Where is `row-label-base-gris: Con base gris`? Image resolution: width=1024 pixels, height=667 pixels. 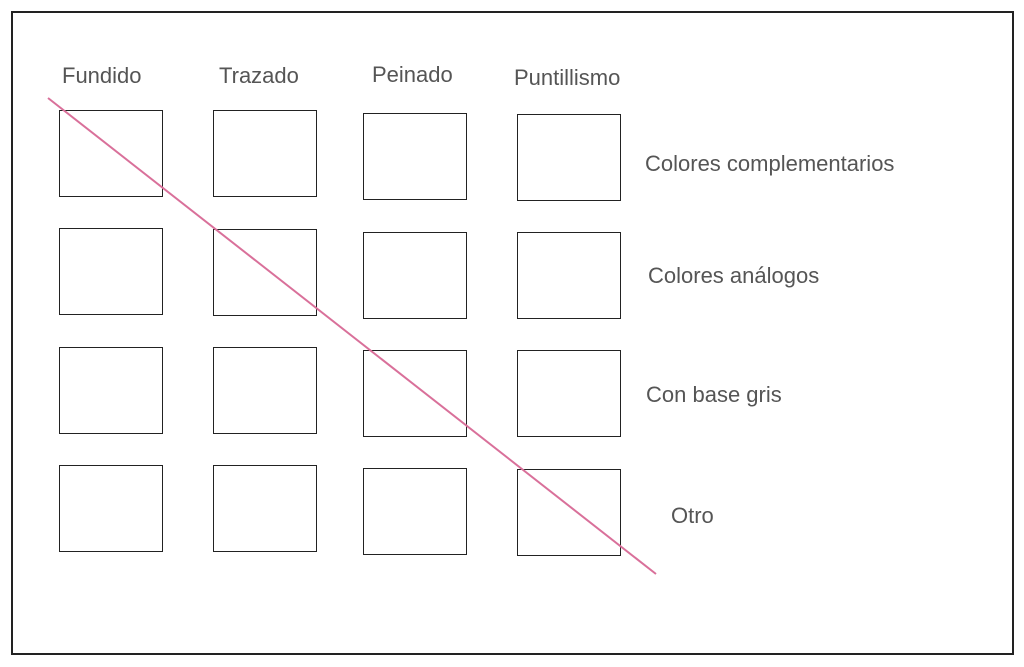 row-label-base-gris: Con base gris is located at coordinates (714, 394).